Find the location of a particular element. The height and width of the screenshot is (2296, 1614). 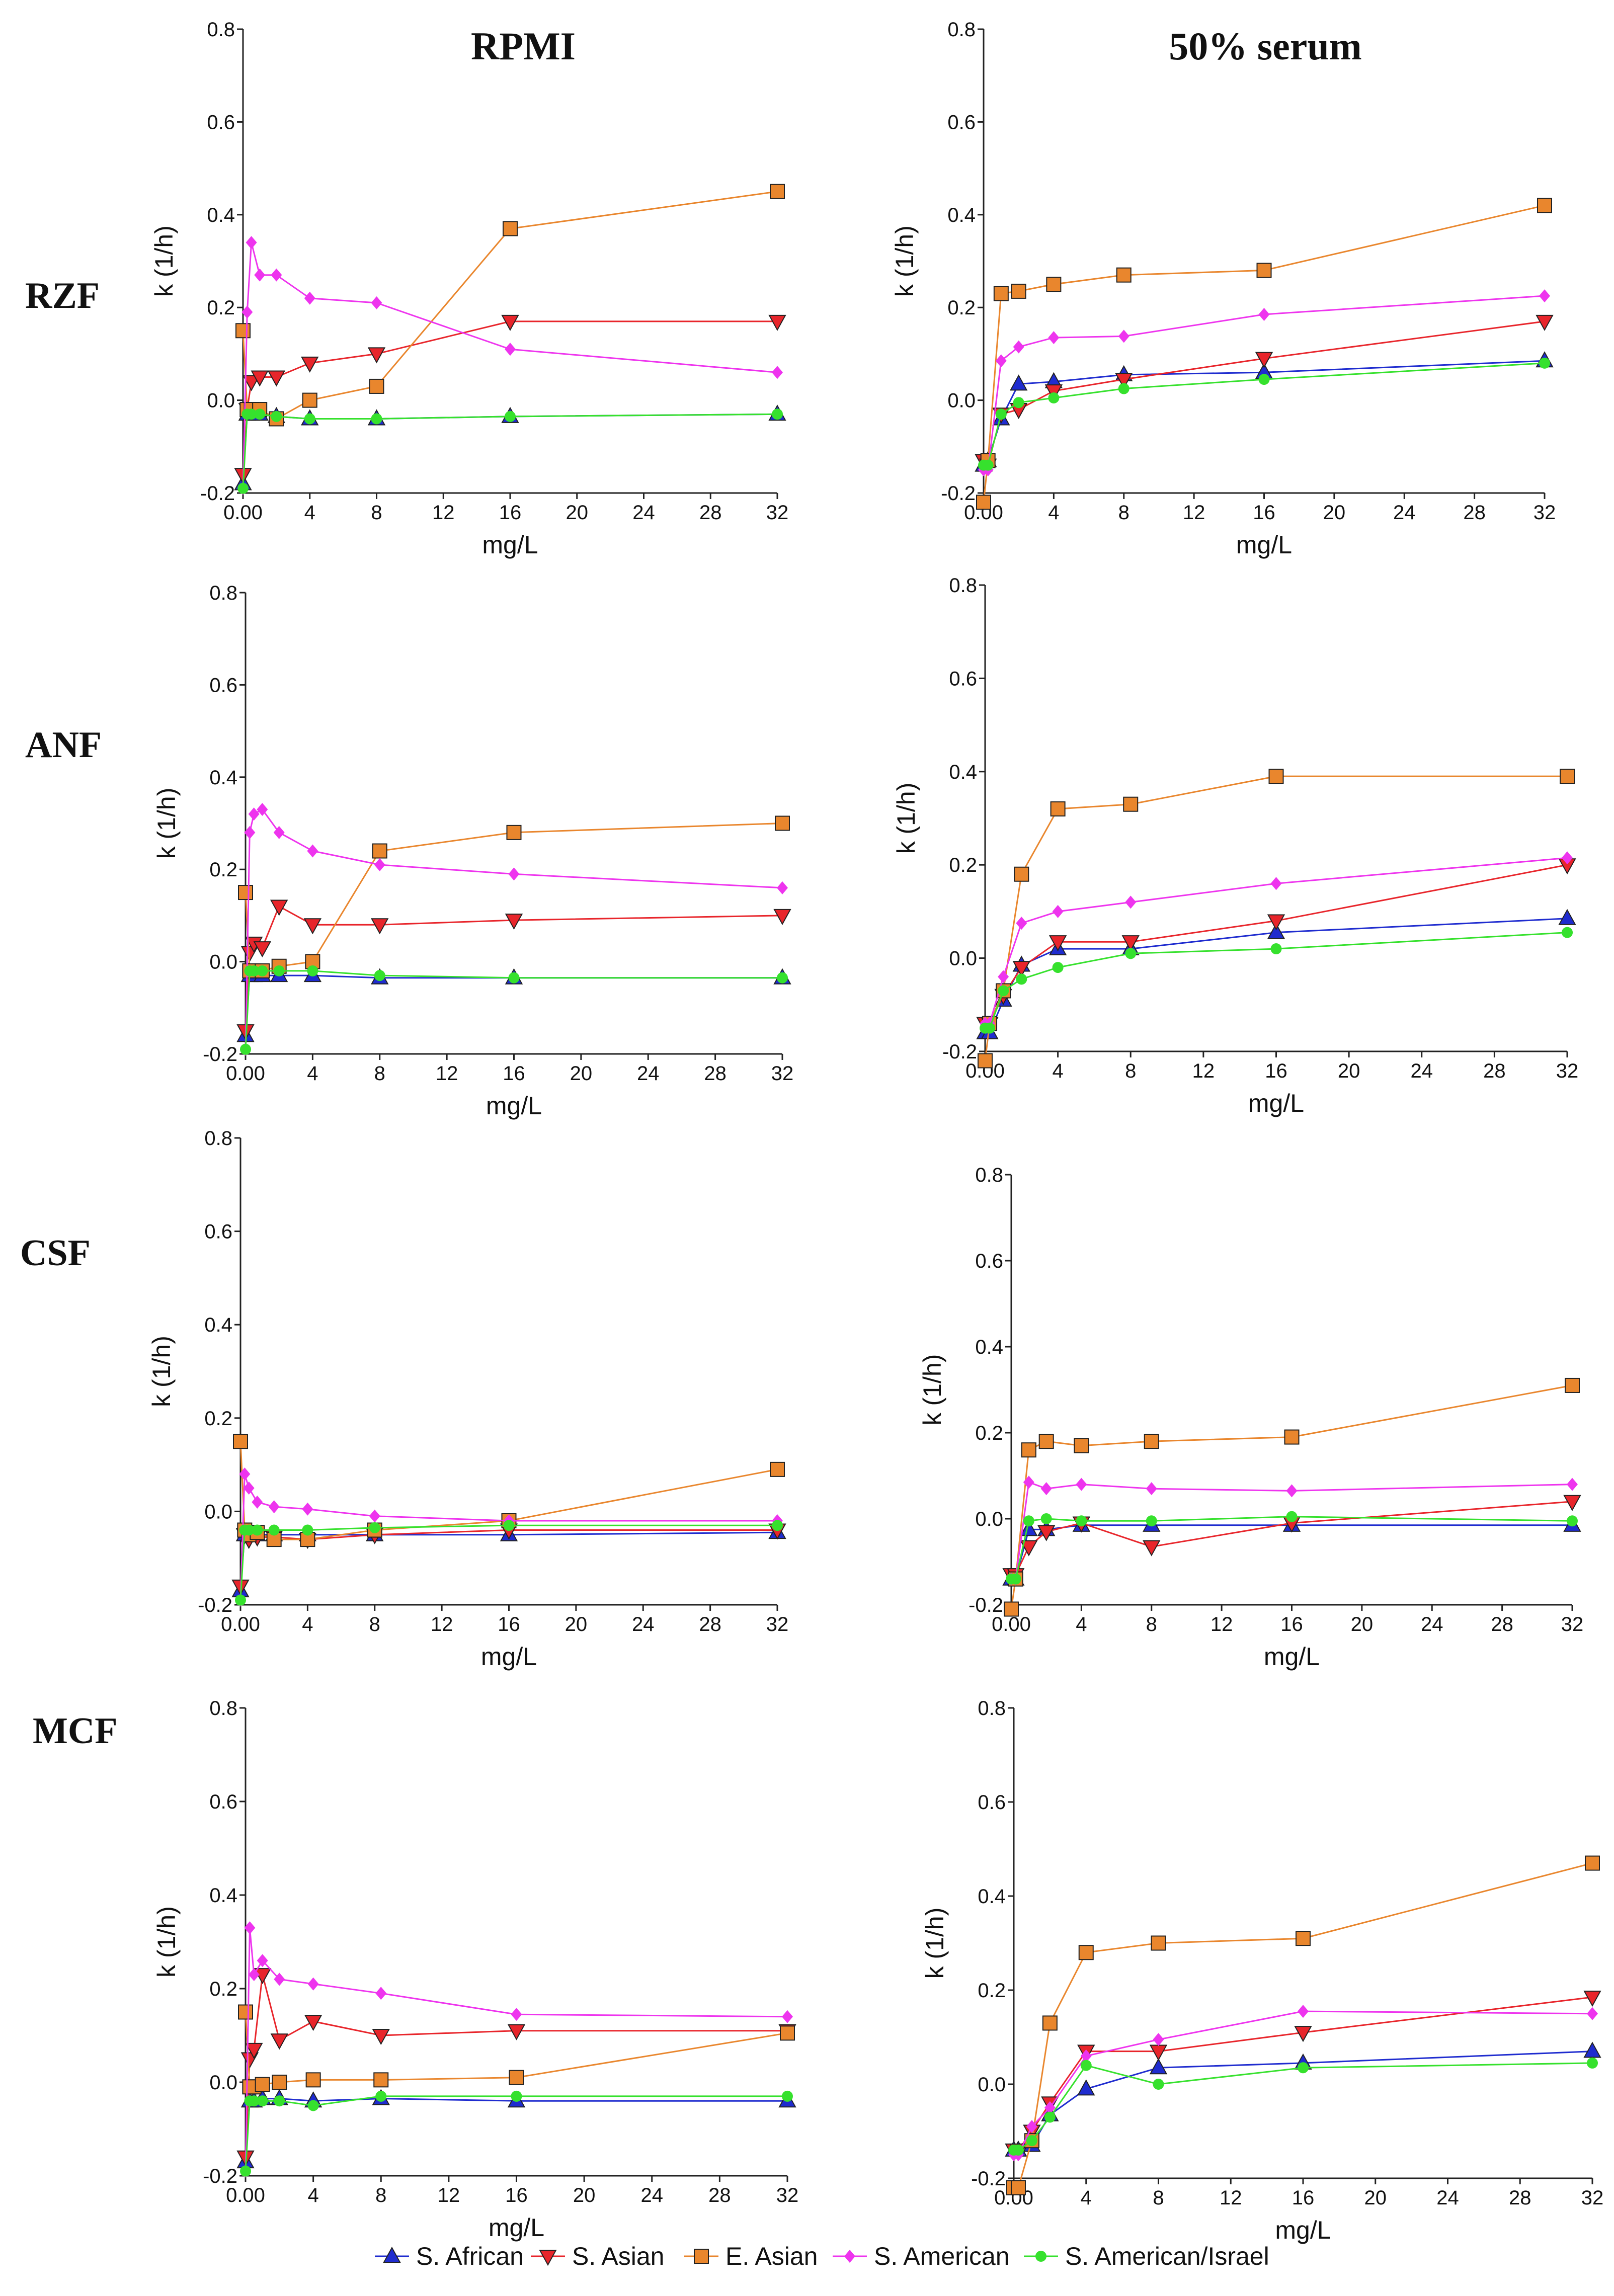

legend-label: S. Asian is located at coordinates (618, 2256).